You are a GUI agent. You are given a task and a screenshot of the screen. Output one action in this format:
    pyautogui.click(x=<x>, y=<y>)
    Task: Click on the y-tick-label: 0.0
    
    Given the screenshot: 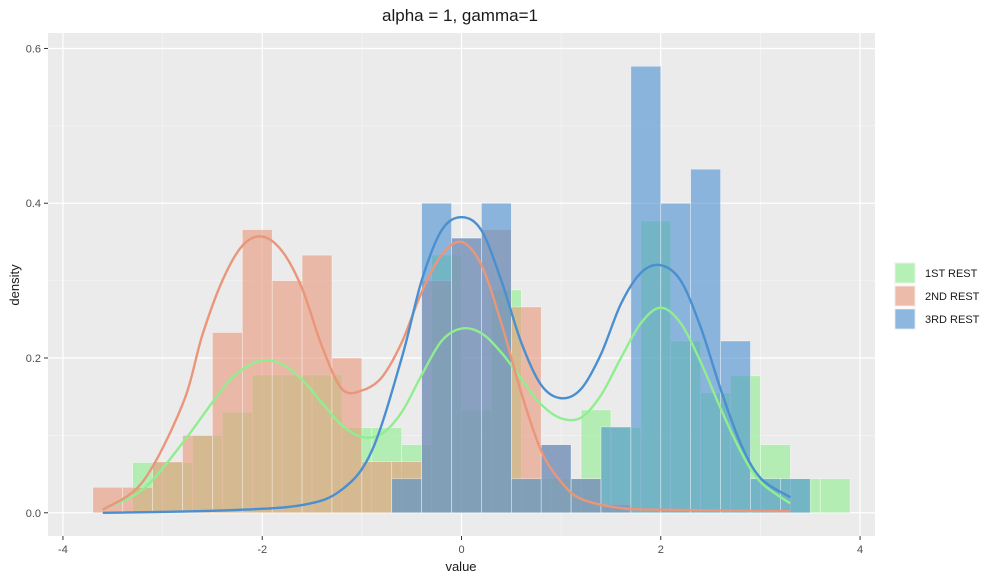 What is the action you would take?
    pyautogui.click(x=33, y=514)
    